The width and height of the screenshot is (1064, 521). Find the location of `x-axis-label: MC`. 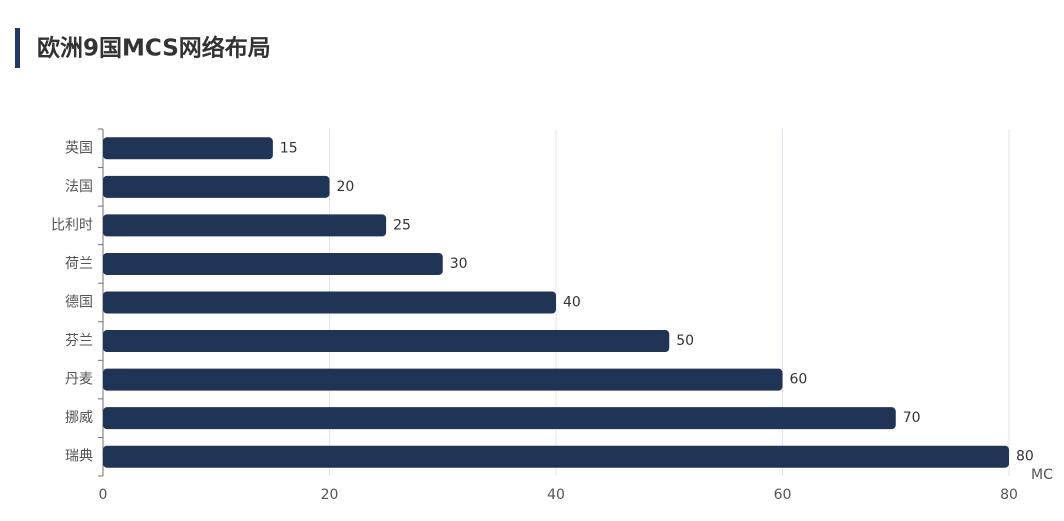

x-axis-label: MC is located at coordinates (1042, 475).